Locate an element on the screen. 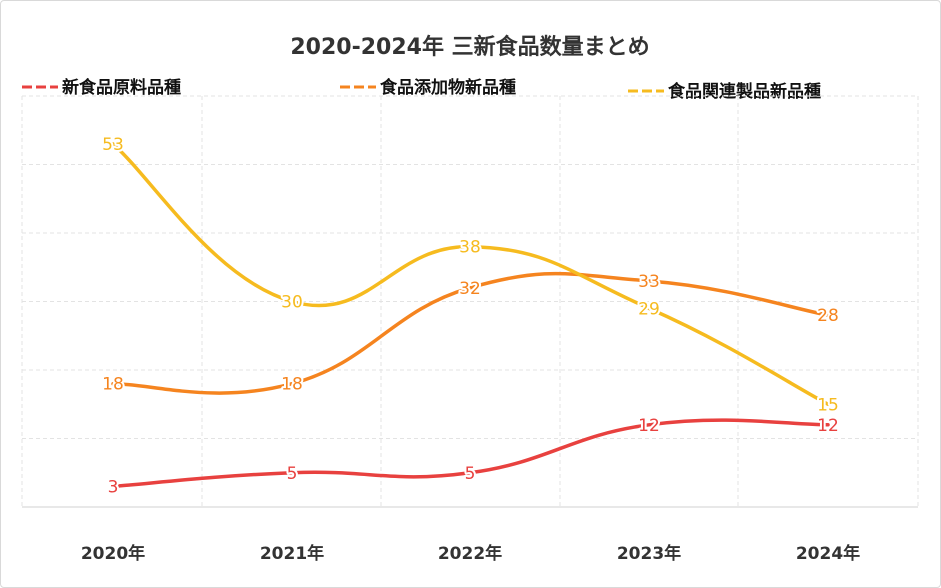  chart-title: 2020-2024年 三新食品数量まとめ is located at coordinates (469, 47).